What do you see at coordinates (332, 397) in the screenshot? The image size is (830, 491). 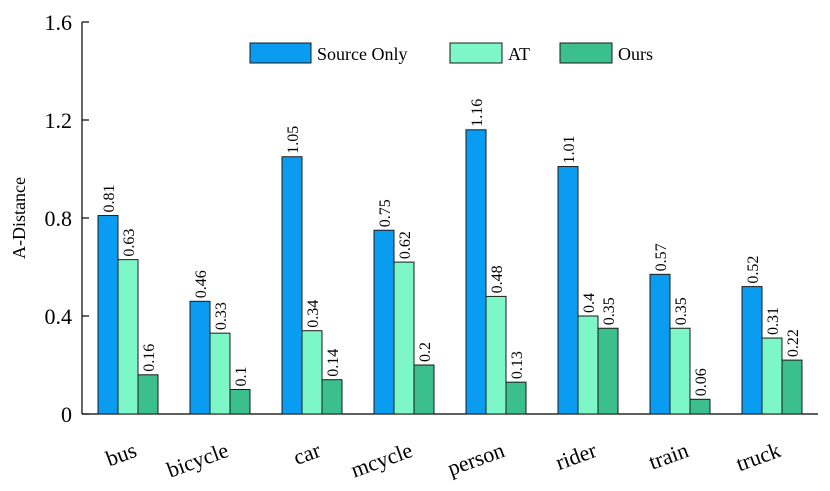 I see `bar-ours-car` at bounding box center [332, 397].